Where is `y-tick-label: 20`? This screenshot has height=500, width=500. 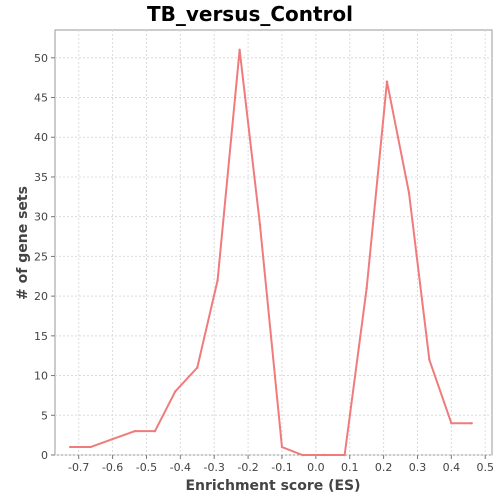 y-tick-label: 20 is located at coordinates (41, 296).